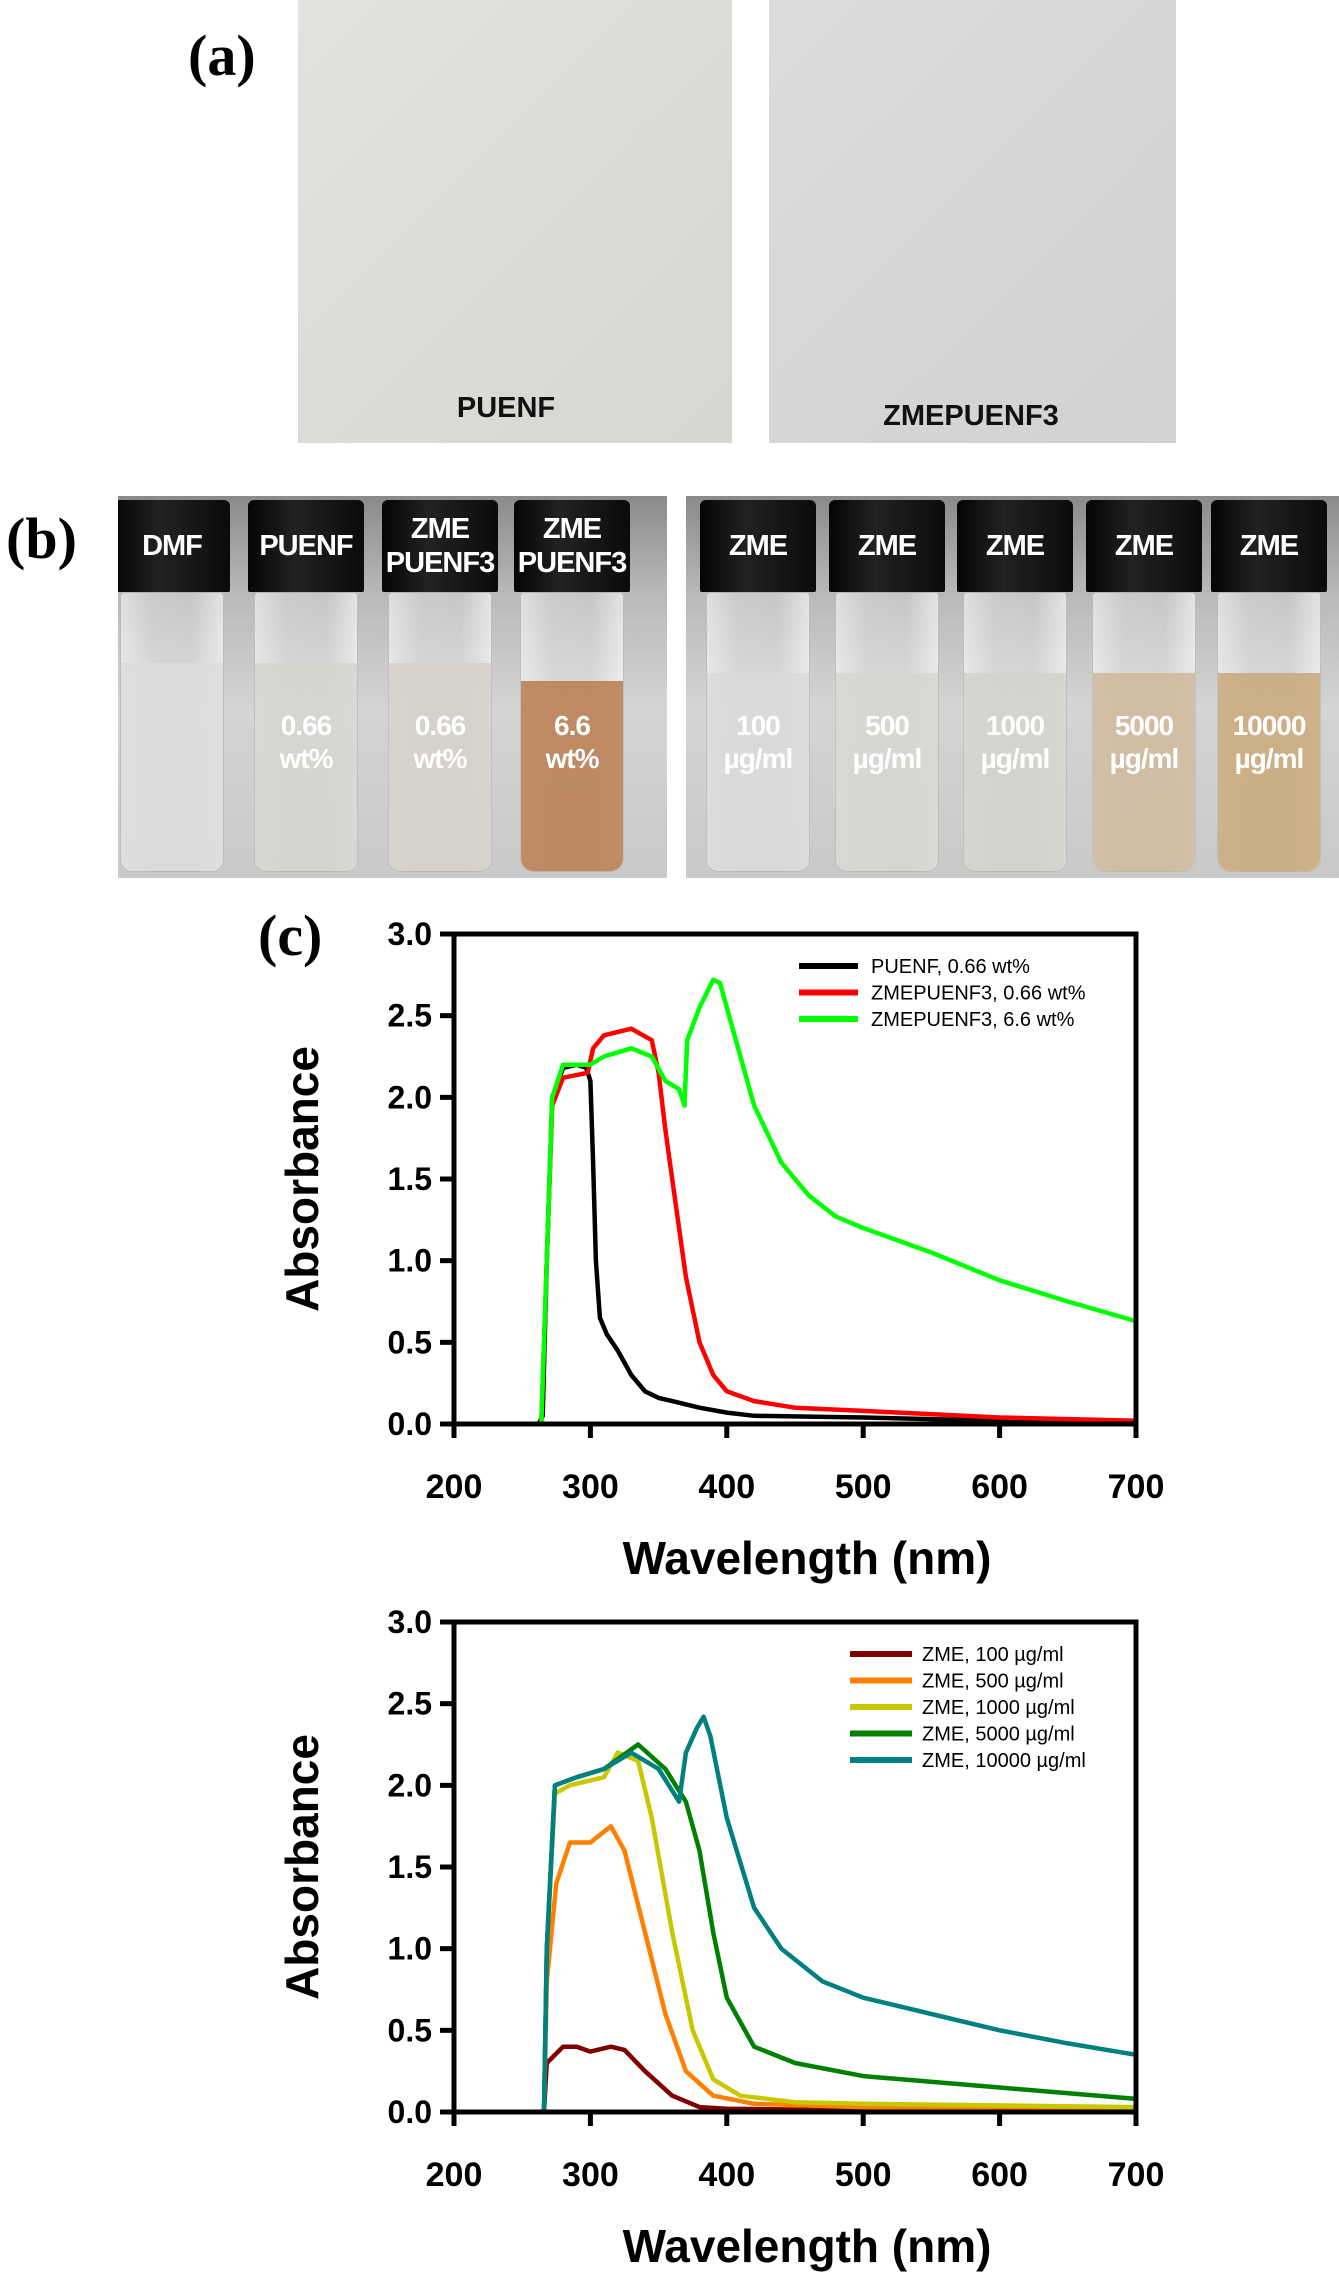  I want to click on x-tick-label: 500, so click(863, 2175).